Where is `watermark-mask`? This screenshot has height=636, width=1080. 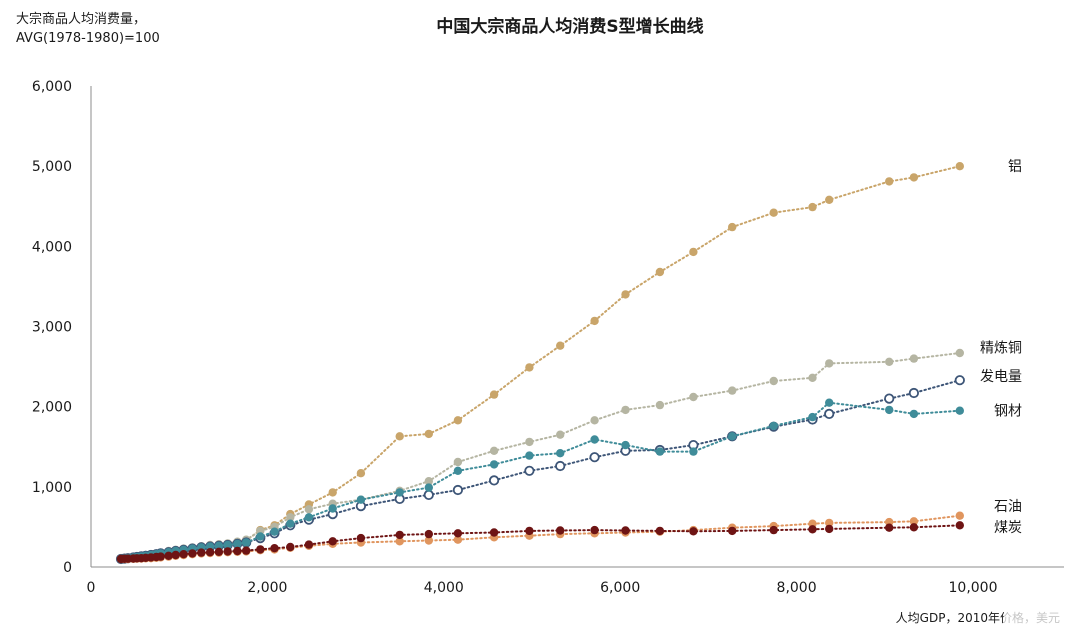
watermark-mask is located at coordinates (1039, 620).